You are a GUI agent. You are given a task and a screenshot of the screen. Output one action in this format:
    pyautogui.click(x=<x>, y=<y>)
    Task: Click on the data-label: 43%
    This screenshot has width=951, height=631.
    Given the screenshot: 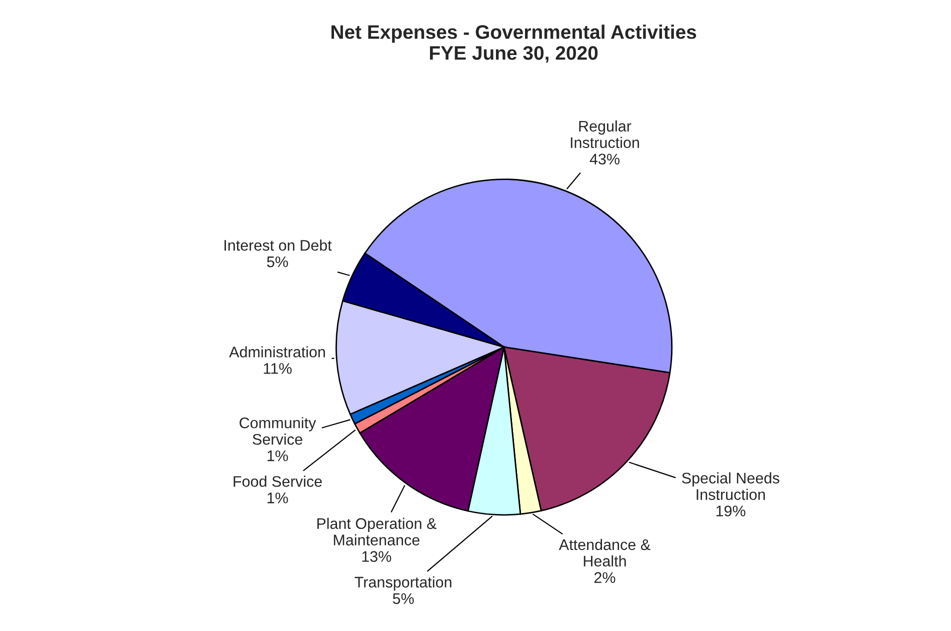 What is the action you would take?
    pyautogui.click(x=605, y=159)
    